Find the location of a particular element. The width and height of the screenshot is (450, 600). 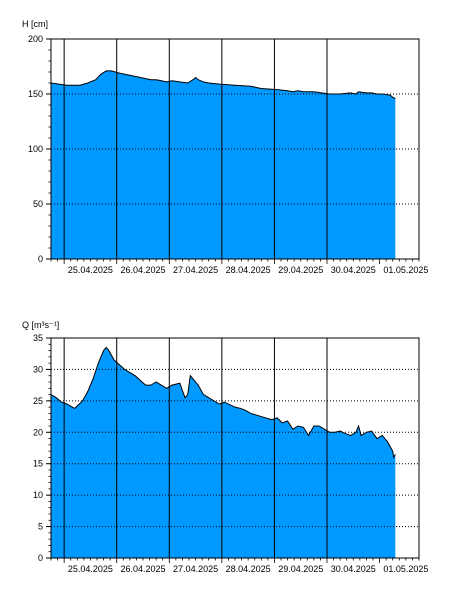

y-tick-label: 30 is located at coordinates (38, 369).